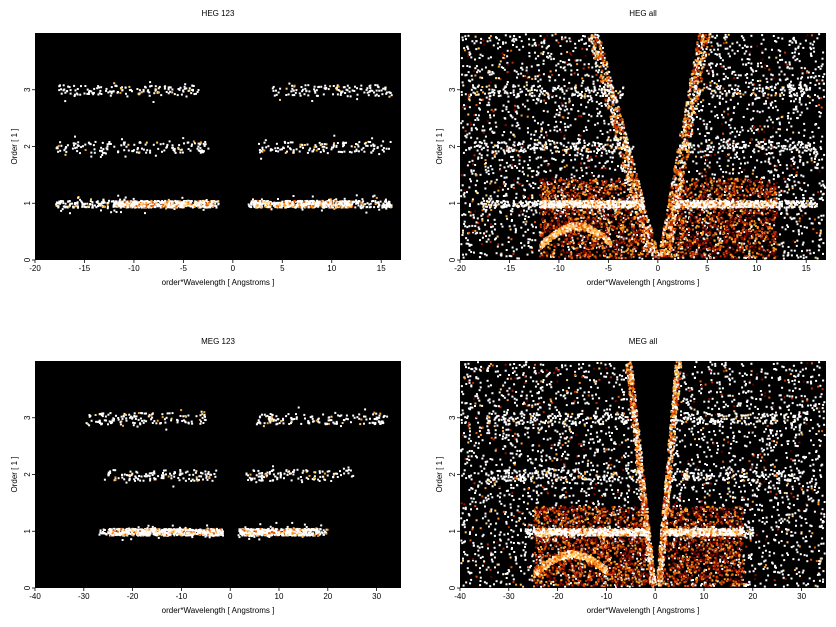  I want to click on panel-title: HEG 123, so click(218, 13).